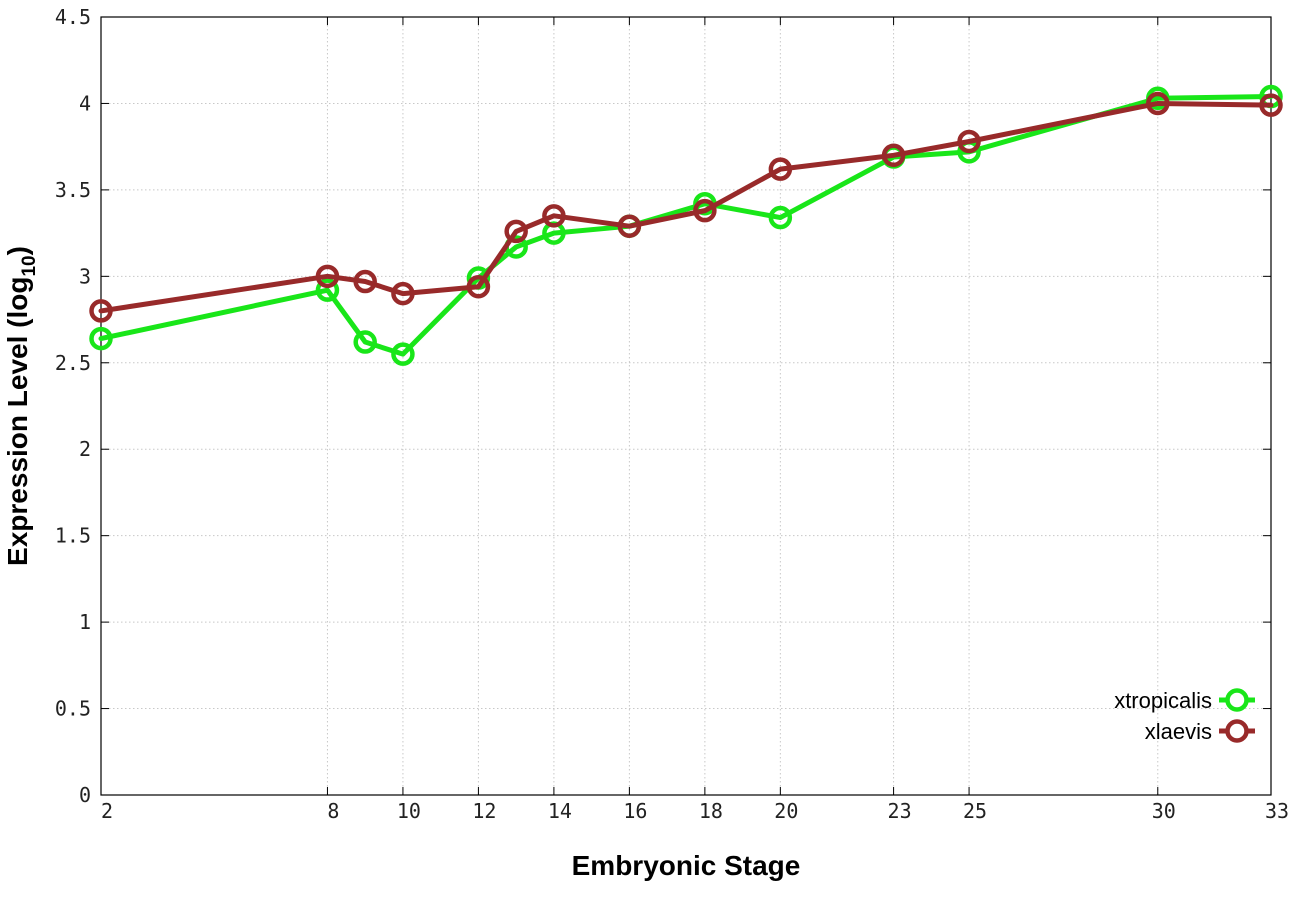  What do you see at coordinates (635, 811) in the screenshot?
I see `x-tick-label: 16` at bounding box center [635, 811].